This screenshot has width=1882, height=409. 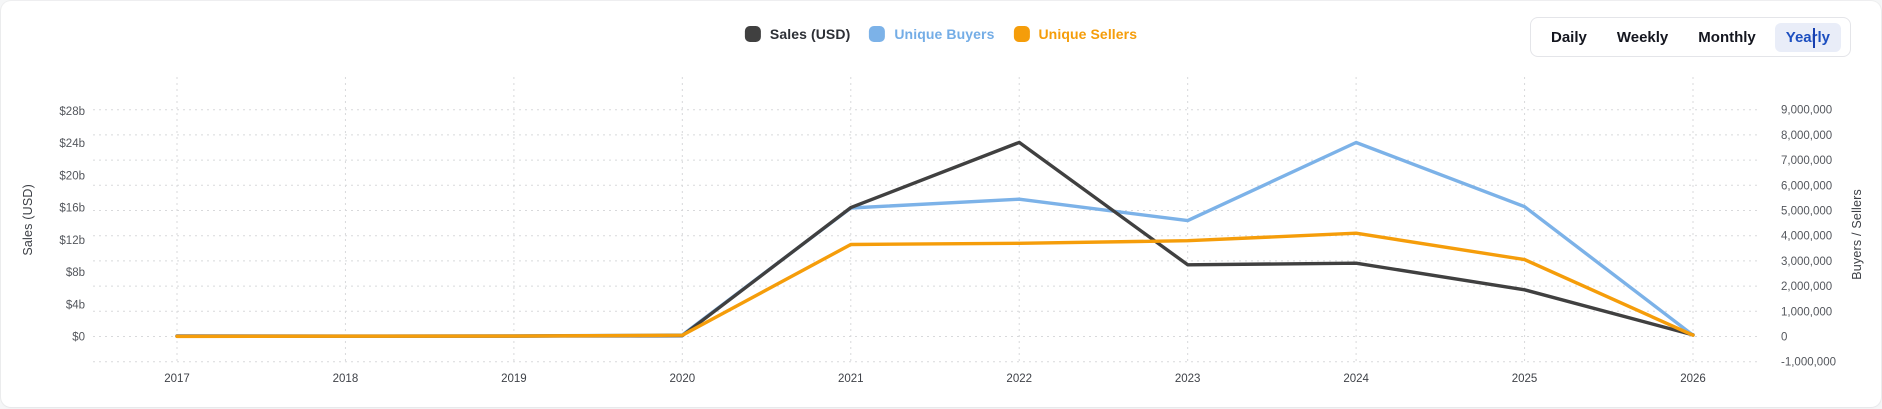 I want to click on x-axis-tick-label: 2023, so click(x=1188, y=379).